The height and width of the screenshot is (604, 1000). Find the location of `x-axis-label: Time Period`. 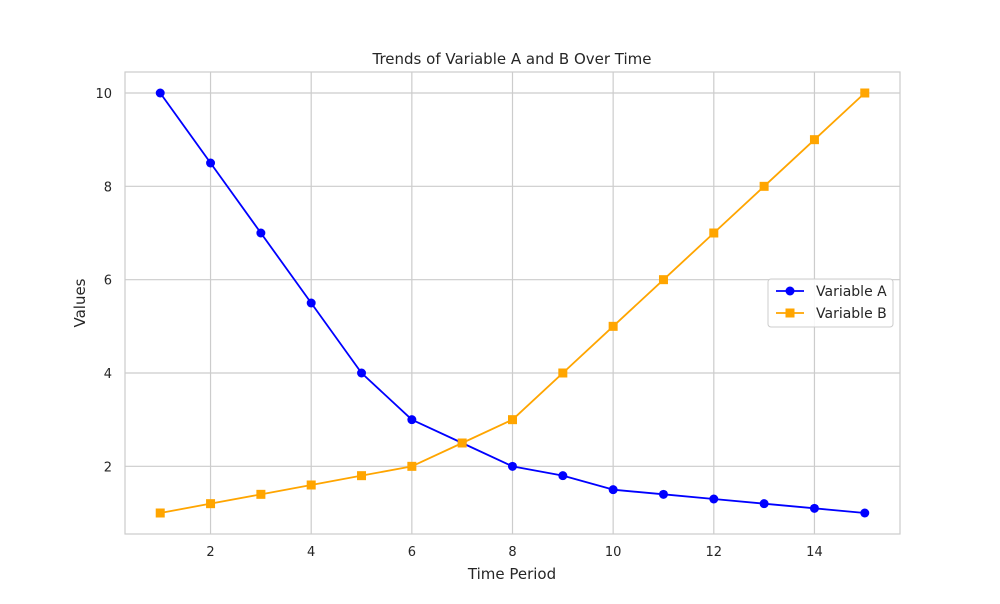

x-axis-label: Time Period is located at coordinates (511, 574).